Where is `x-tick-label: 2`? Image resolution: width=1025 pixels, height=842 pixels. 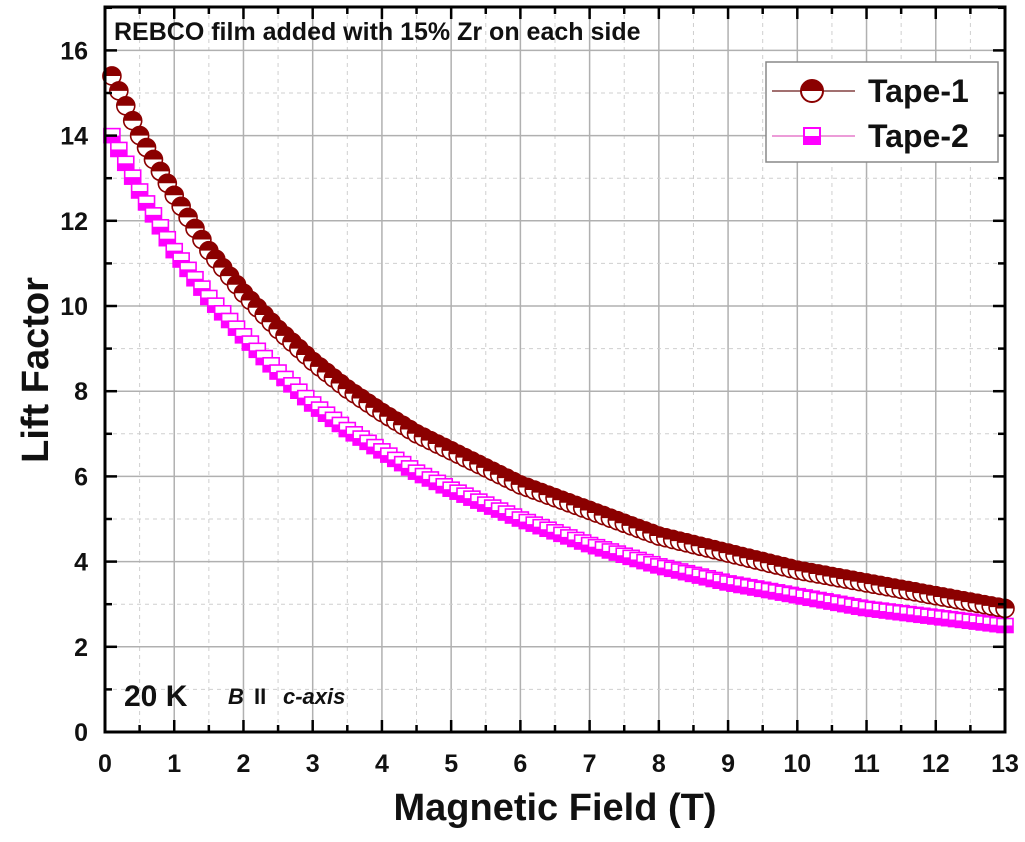
x-tick-label: 2 is located at coordinates (244, 764).